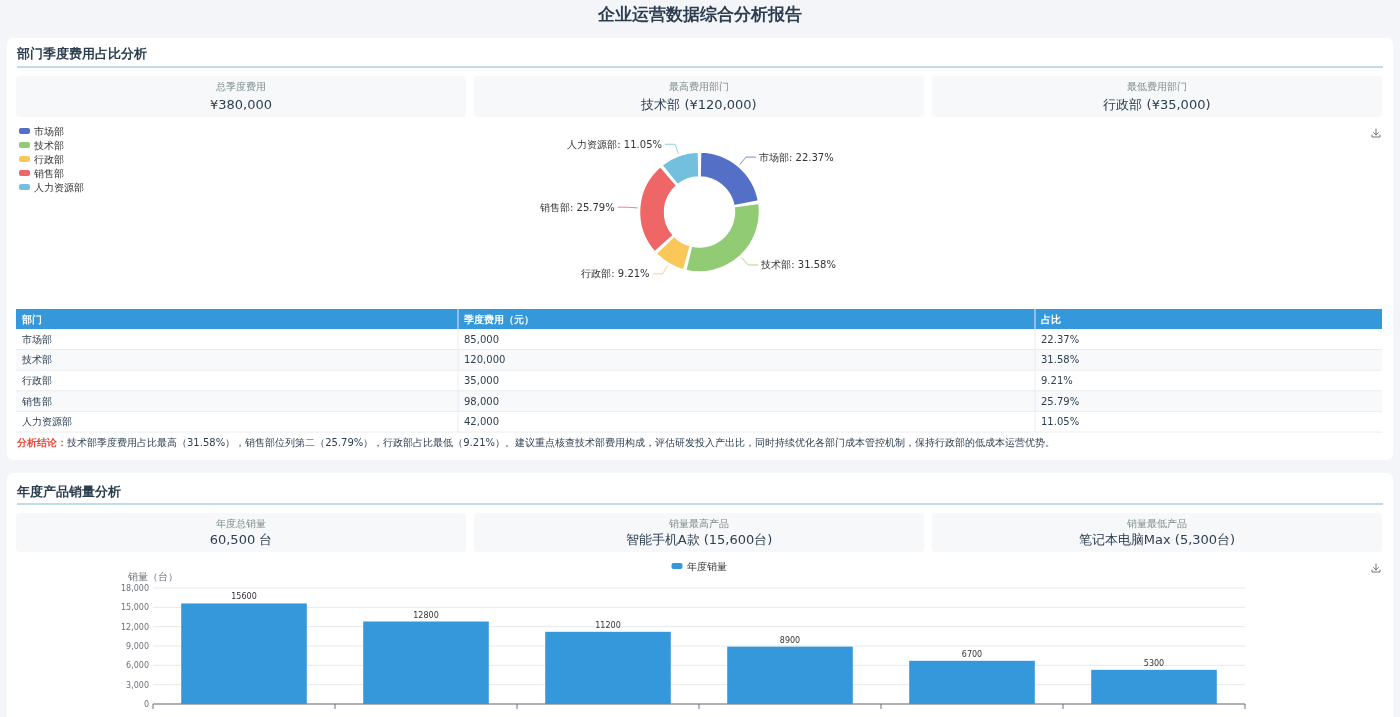 The image size is (1400, 717). I want to click on data-label: 8900, so click(790, 640).